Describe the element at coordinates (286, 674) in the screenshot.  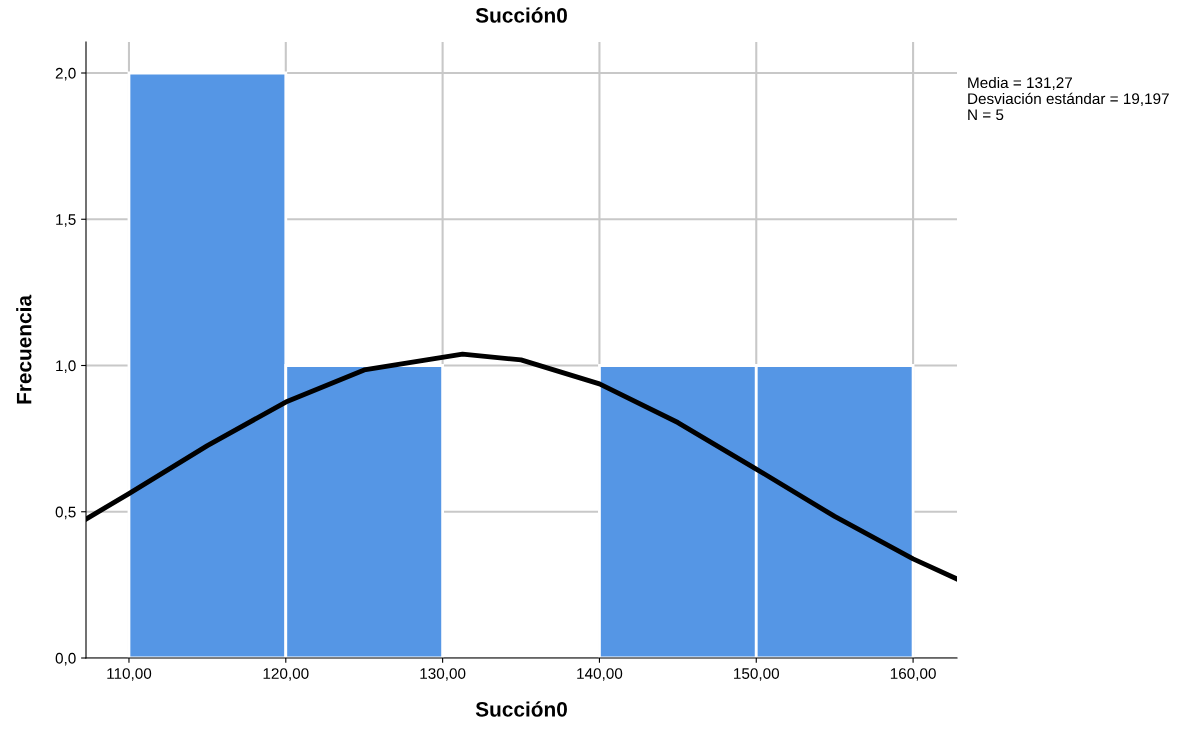
I see `x-tick-label: 120,00` at that location.